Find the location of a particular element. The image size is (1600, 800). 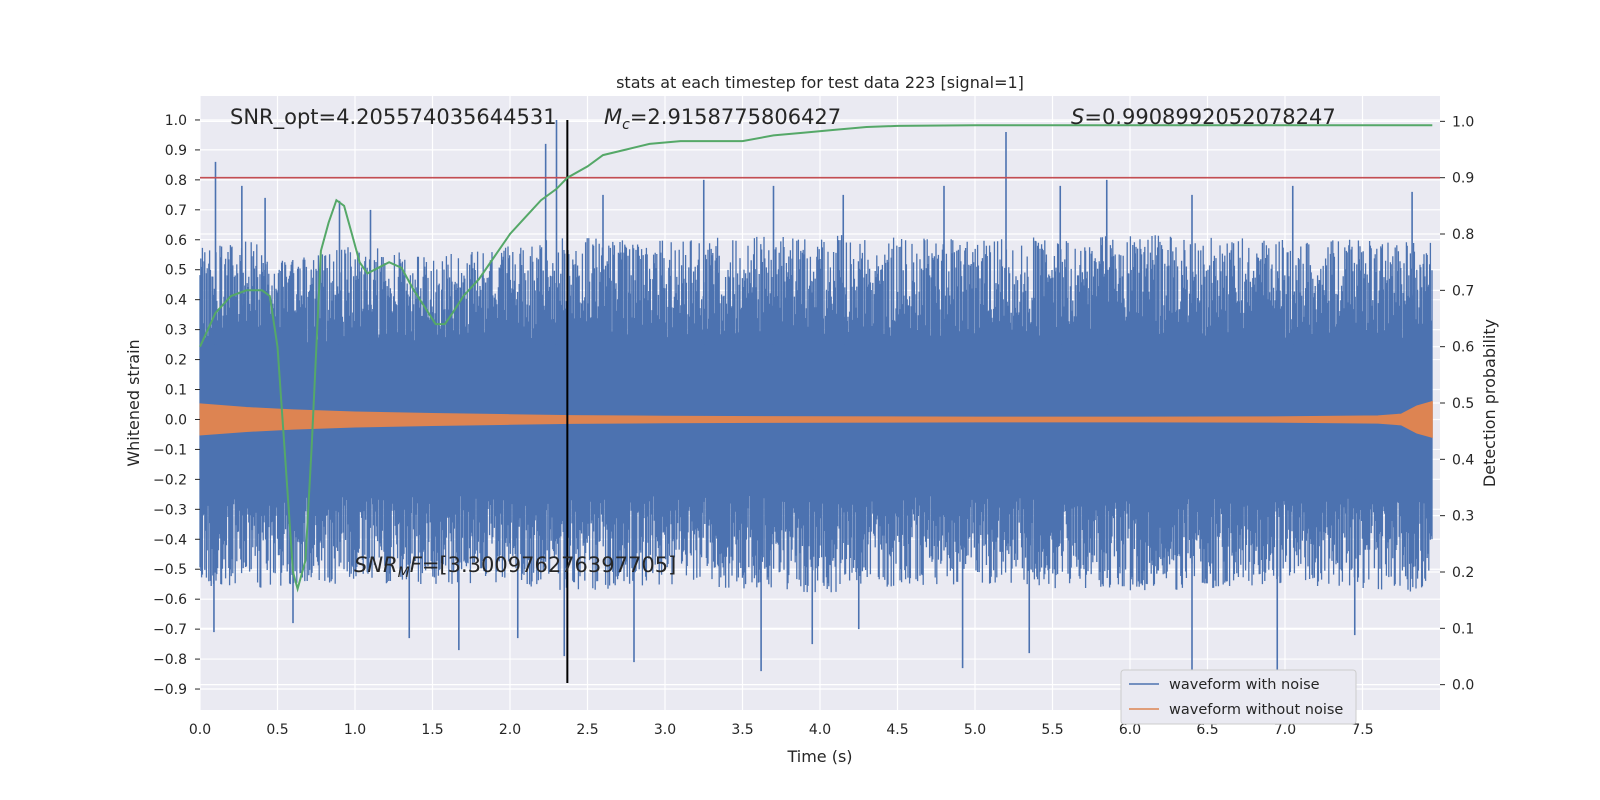

annotation-chirp-mass-symbol: M is located at coordinates (613, 117).